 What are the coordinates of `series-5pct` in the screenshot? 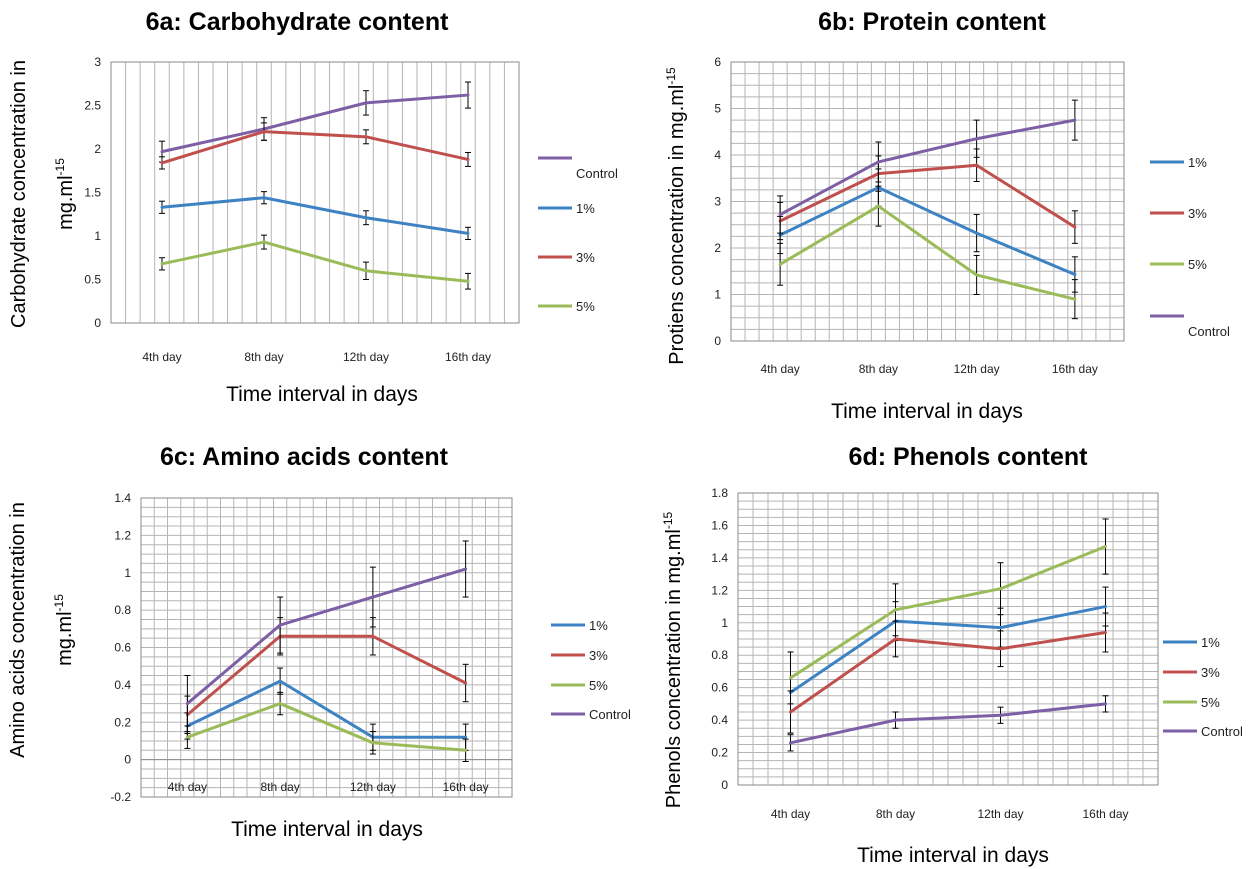 It's located at (315, 262).